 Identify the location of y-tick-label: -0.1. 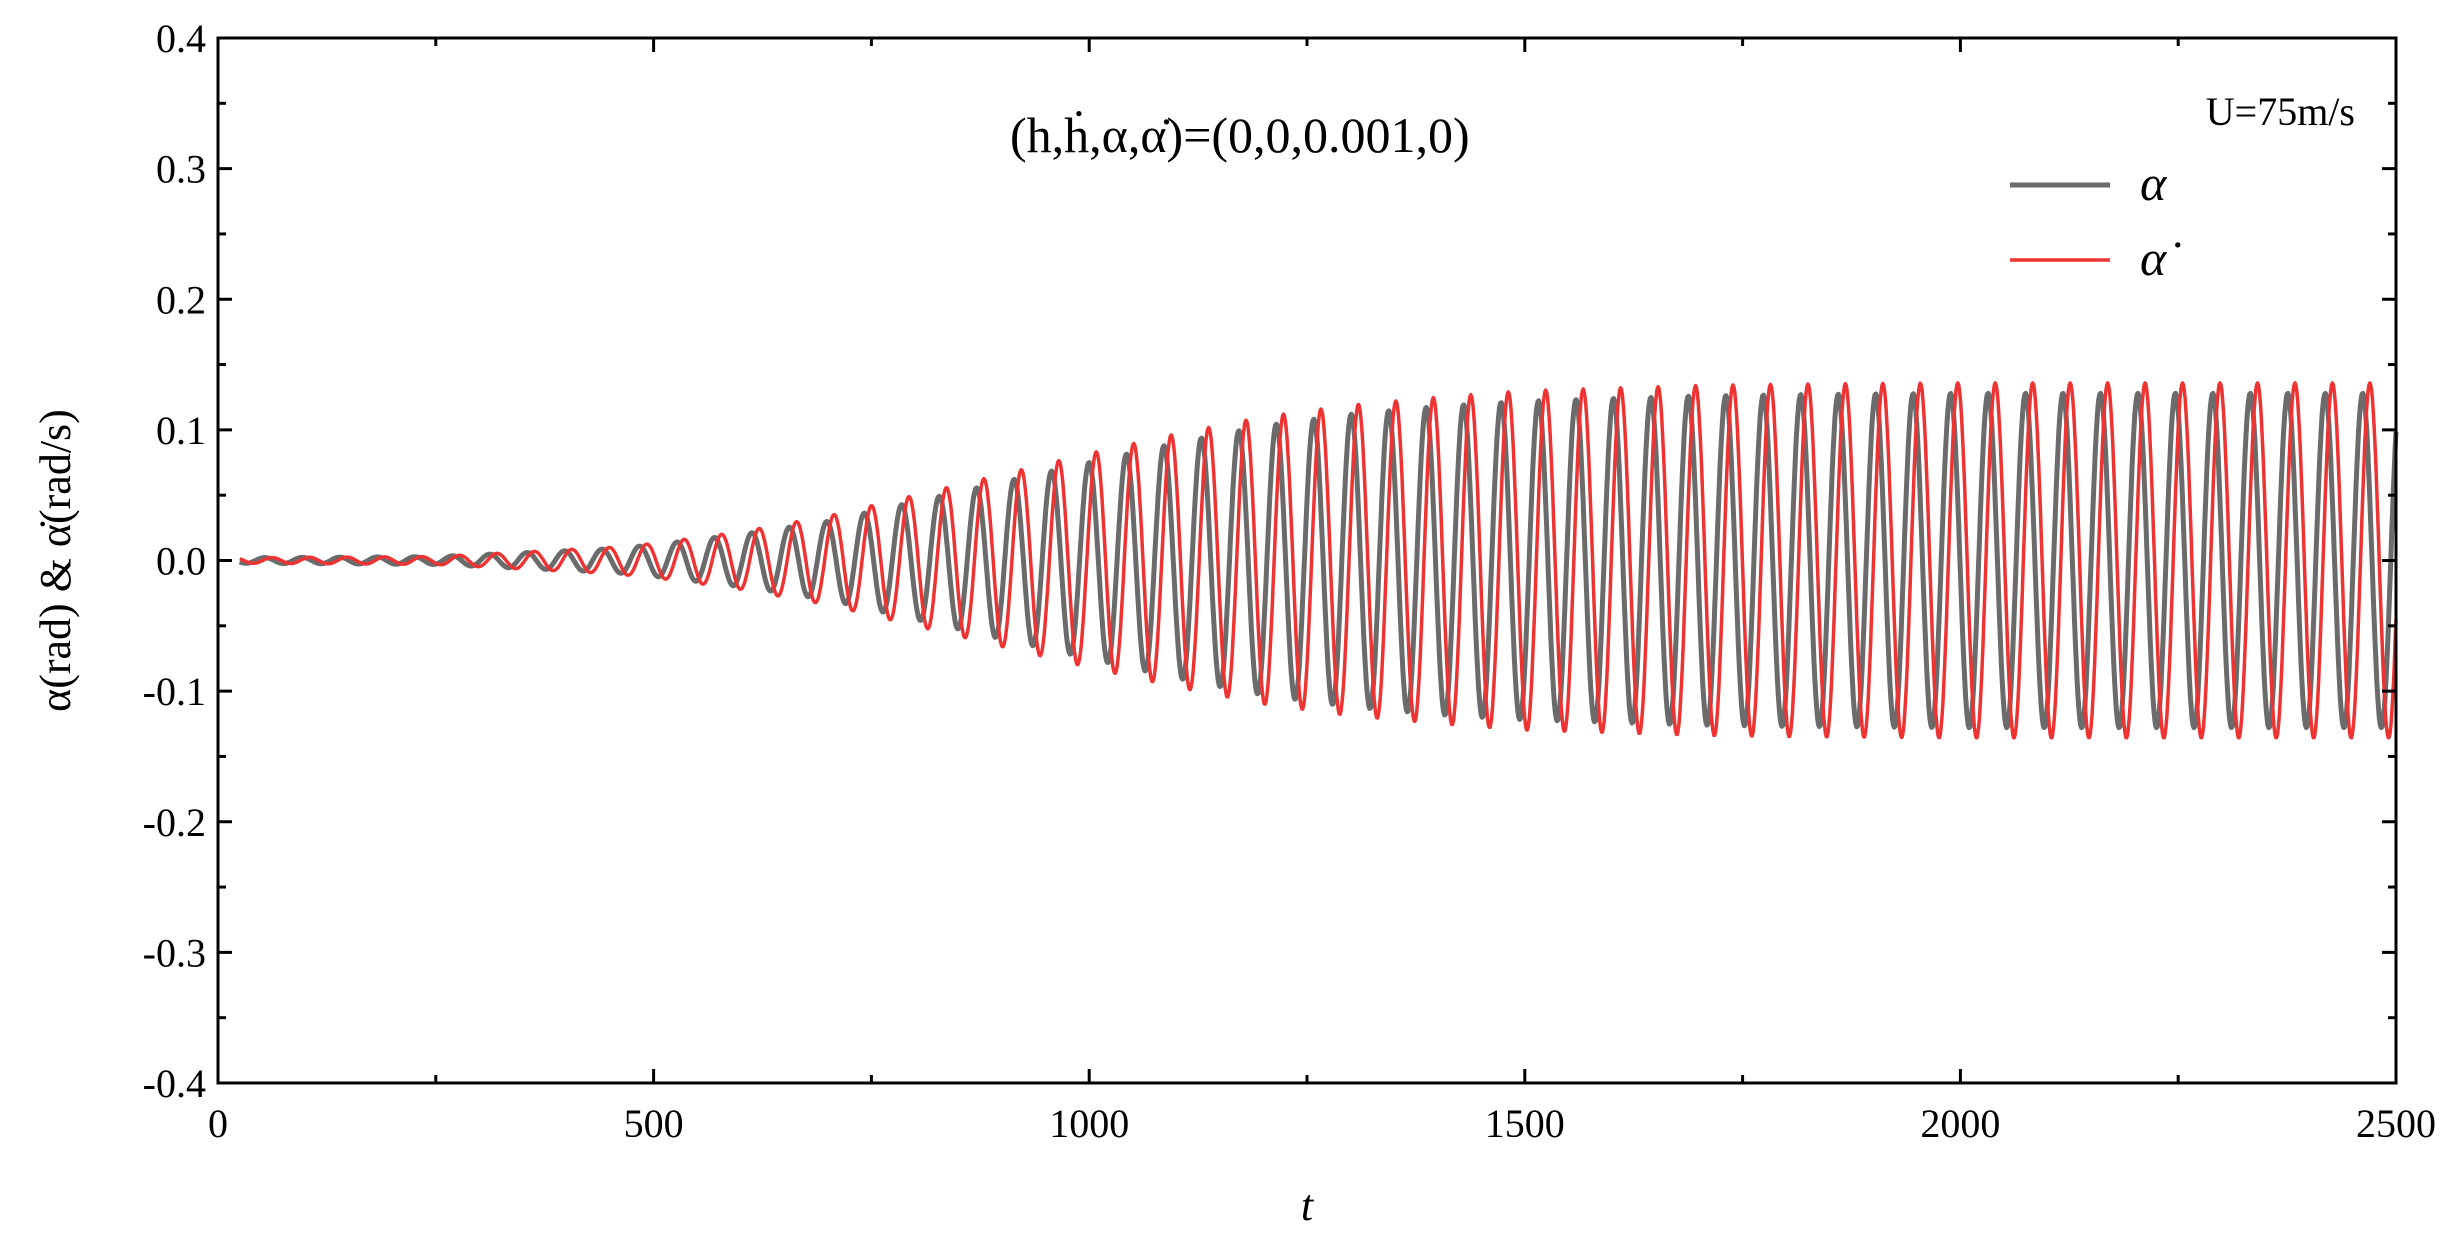
(174, 691).